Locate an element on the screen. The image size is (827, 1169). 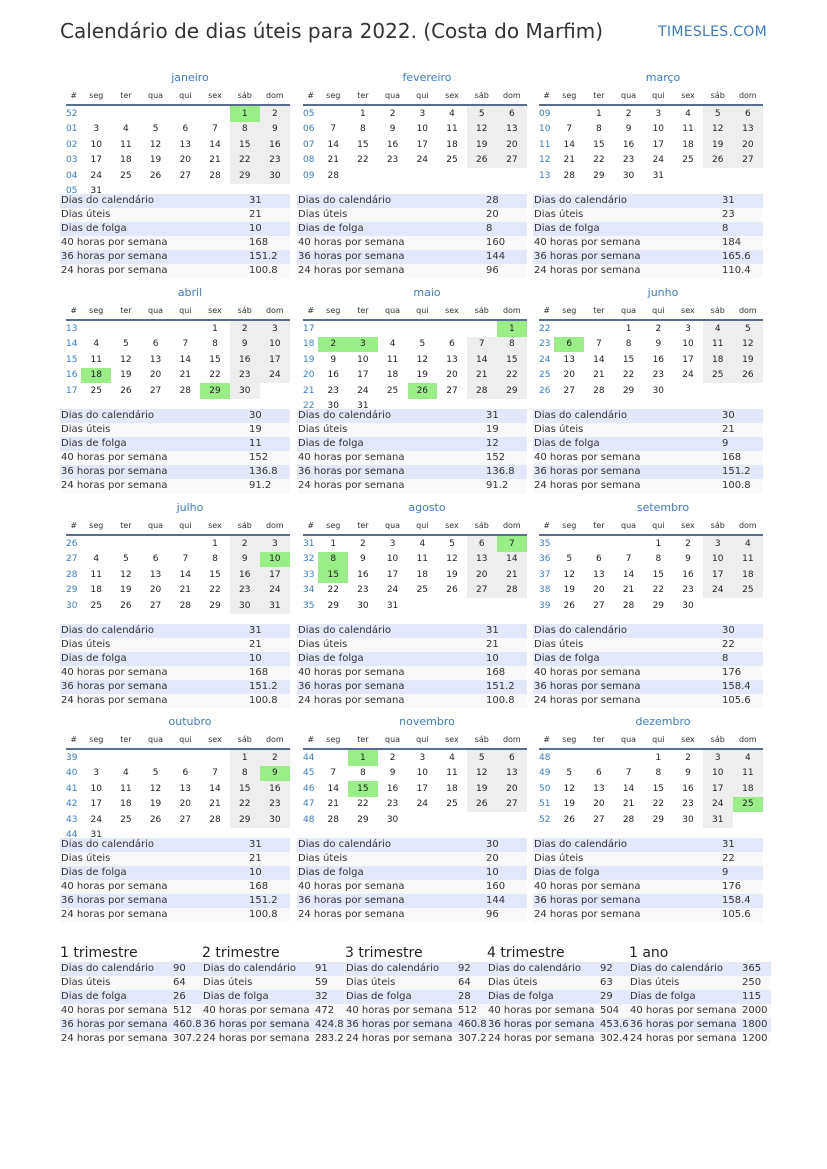
holiday-day: 15 is located at coordinates (333, 575).